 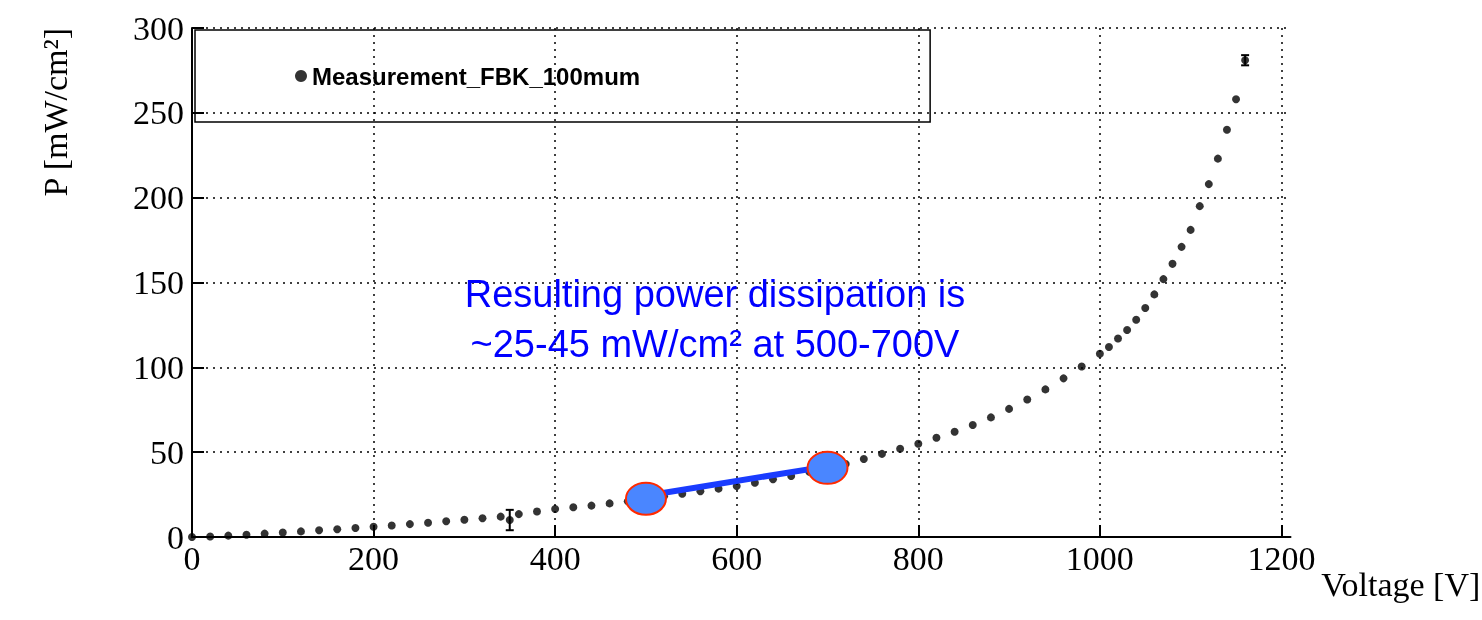 What do you see at coordinates (1099, 558) in the screenshot?
I see `x-tick-label: 1000` at bounding box center [1099, 558].